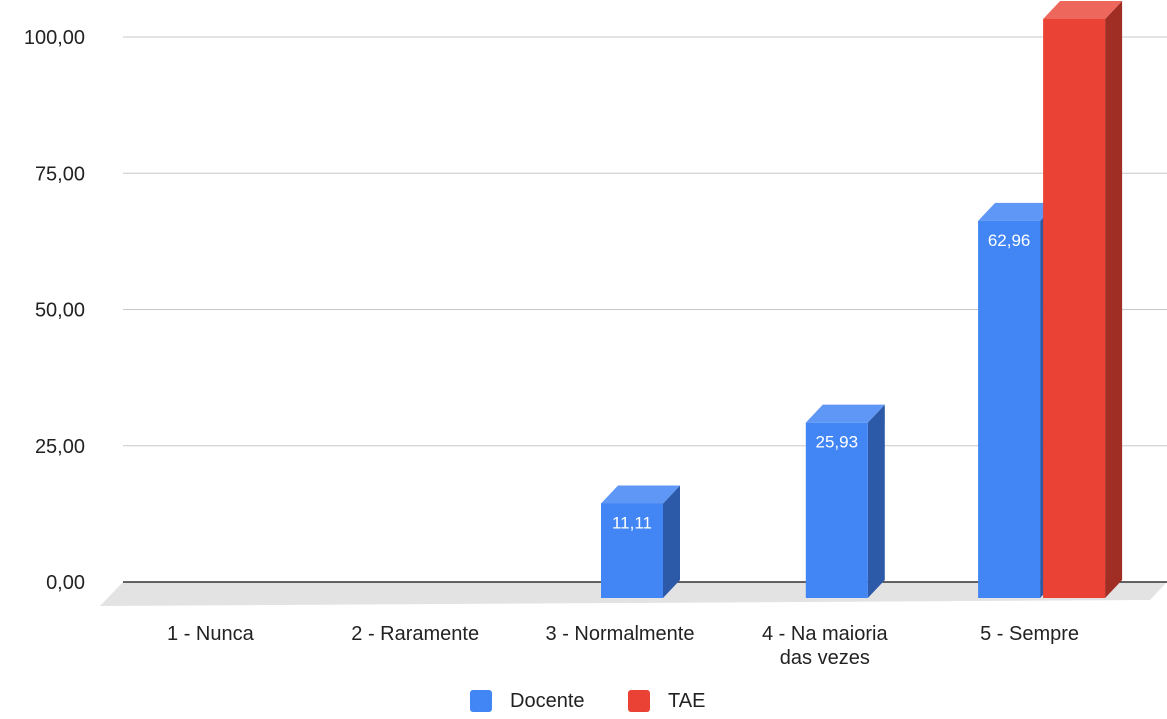  Describe the element at coordinates (825, 646) in the screenshot. I see `x-tick-label: 4 - Na maioria das vezes` at that location.